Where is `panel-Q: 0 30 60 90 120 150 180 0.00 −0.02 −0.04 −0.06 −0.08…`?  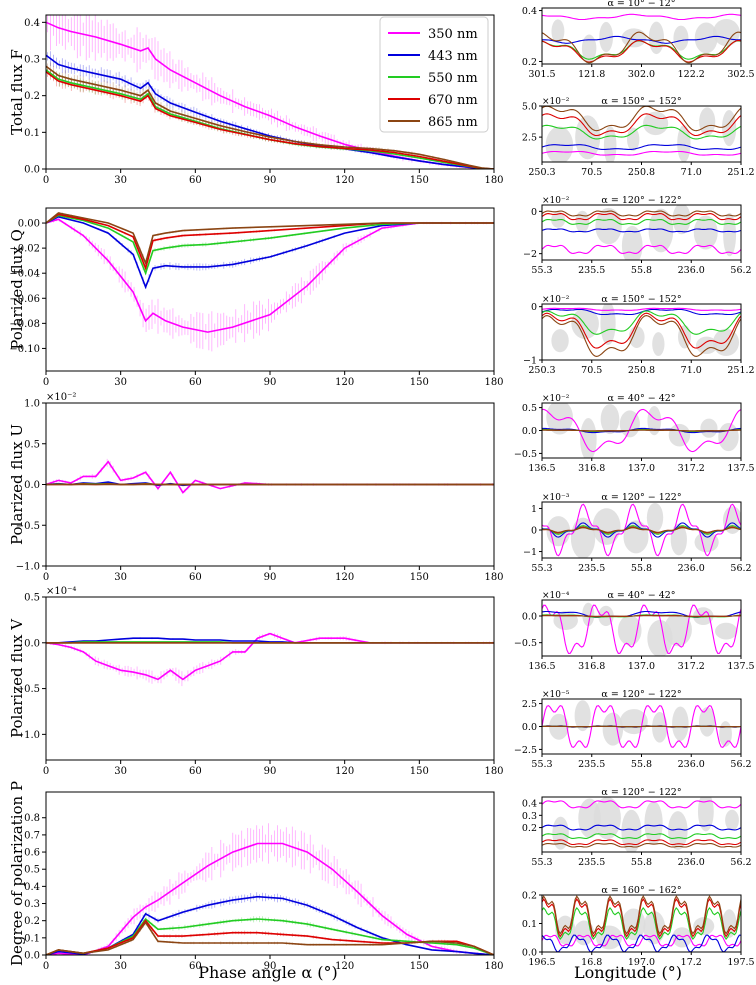
panel-Q: 0 30 60 90 120 150 180 0.00 −0.02 −0.04 −0.06 −0.08… is located at coordinates (256, 297).